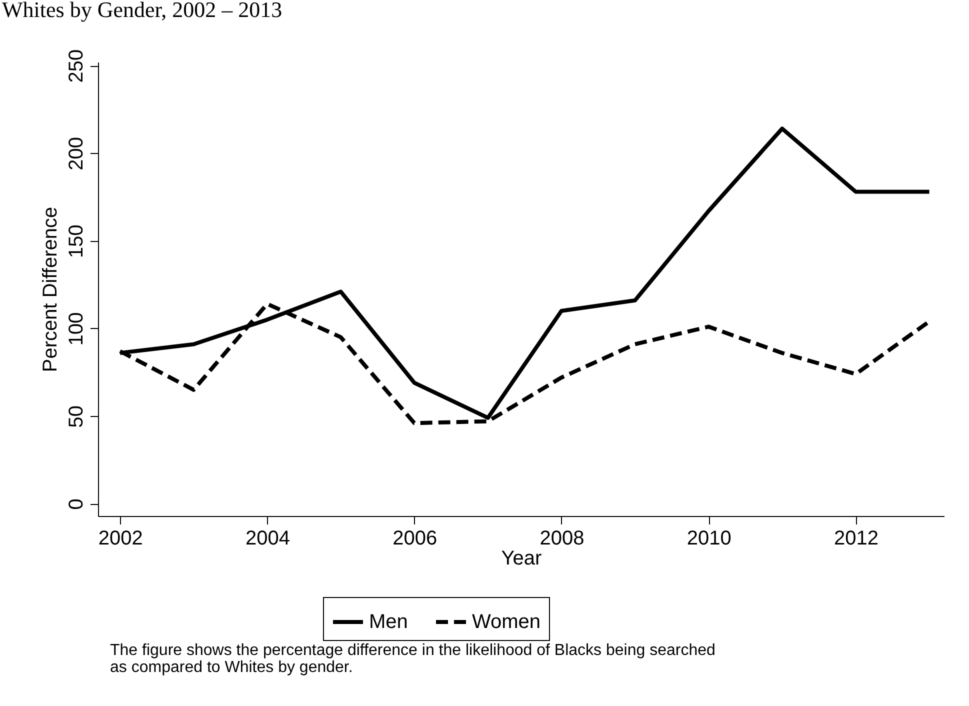  Describe the element at coordinates (142, 11) in the screenshot. I see `chart-title: Whites by Gender, 2002 – 2013` at that location.